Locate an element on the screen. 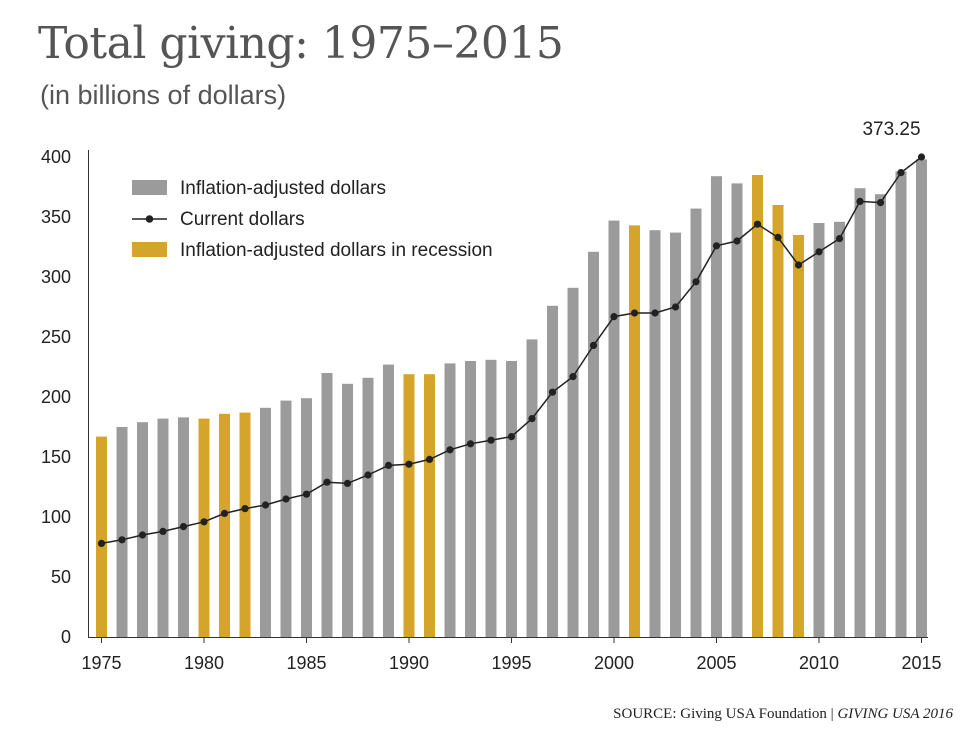 The width and height of the screenshot is (975, 754). chart-title: Total giving: 1975–2015 is located at coordinates (301, 43).